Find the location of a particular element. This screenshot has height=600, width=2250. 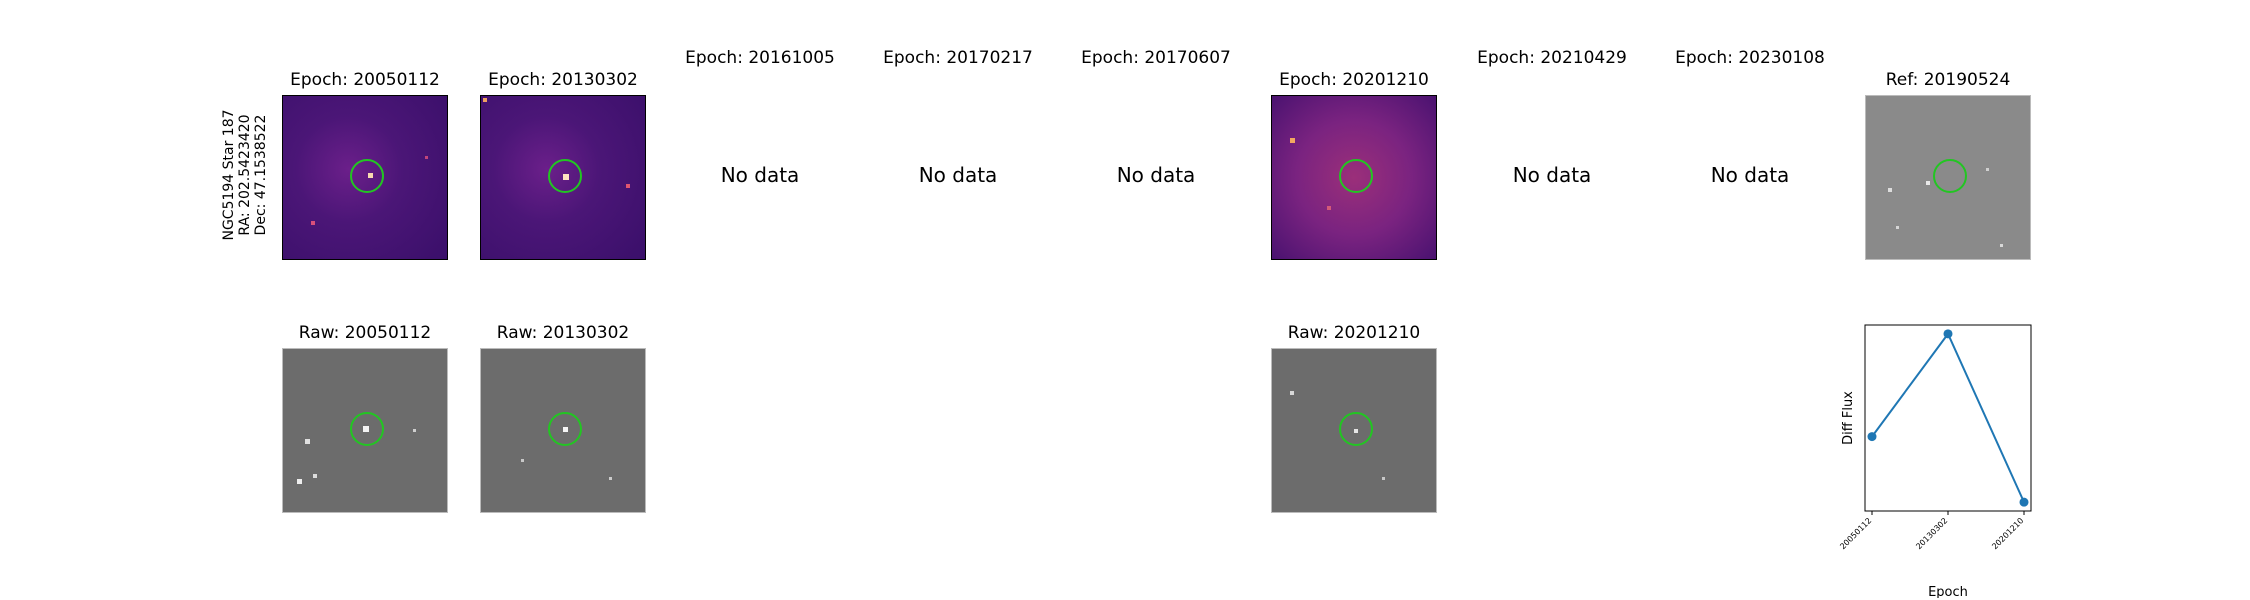

star-ra: RA: 202.5423420 is located at coordinates (245, 175).